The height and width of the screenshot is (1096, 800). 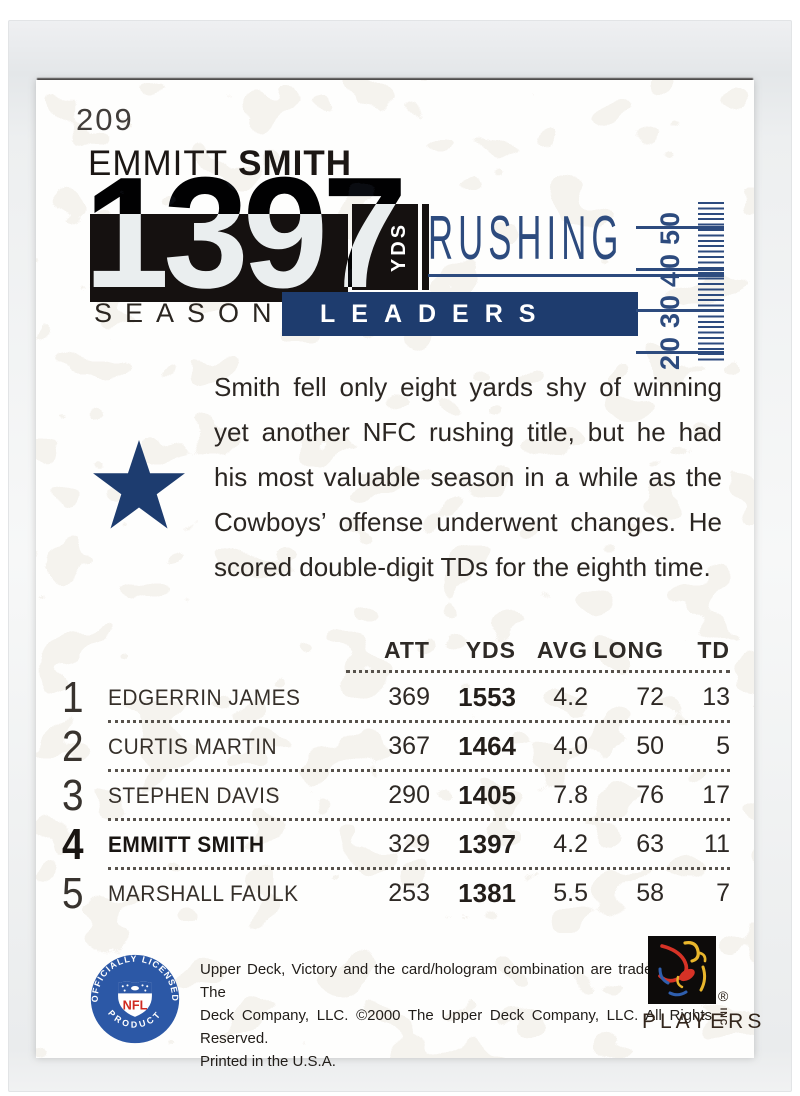 What do you see at coordinates (203, 893) in the screenshot?
I see `player-cell: MARSHALL FAULK` at bounding box center [203, 893].